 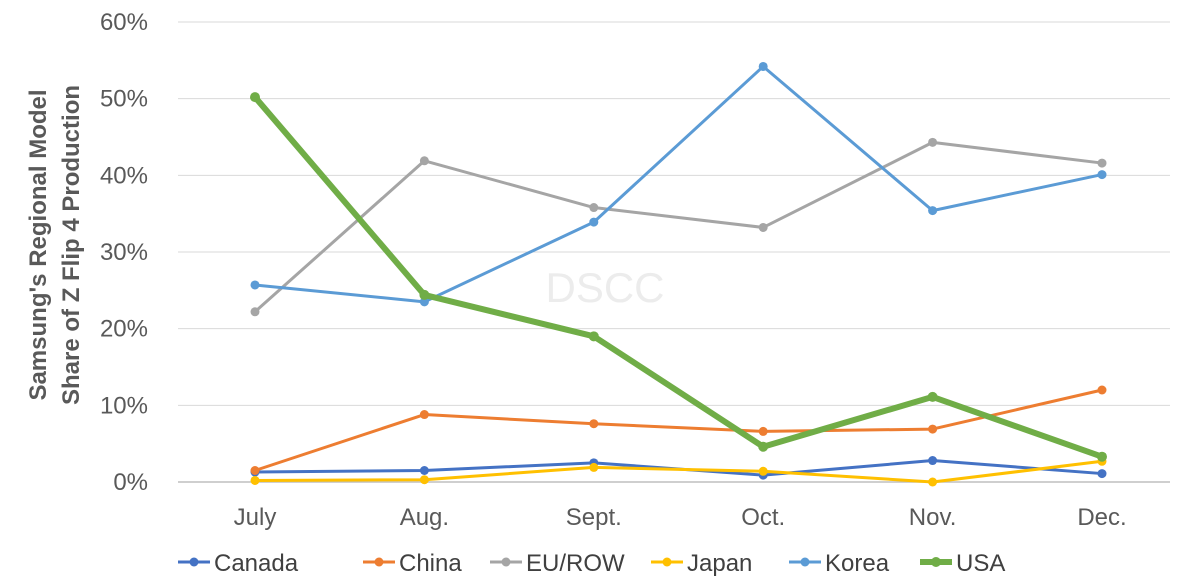 What do you see at coordinates (430, 563) in the screenshot?
I see `legend-label: China` at bounding box center [430, 563].